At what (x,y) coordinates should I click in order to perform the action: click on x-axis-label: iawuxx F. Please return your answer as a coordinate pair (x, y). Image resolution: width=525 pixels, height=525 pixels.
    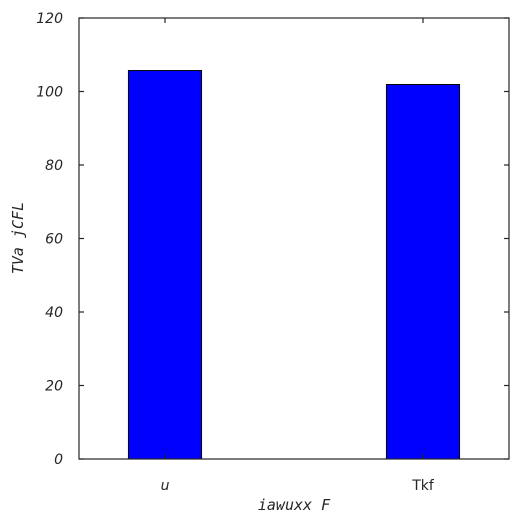
    Looking at the image, I should click on (294, 505).